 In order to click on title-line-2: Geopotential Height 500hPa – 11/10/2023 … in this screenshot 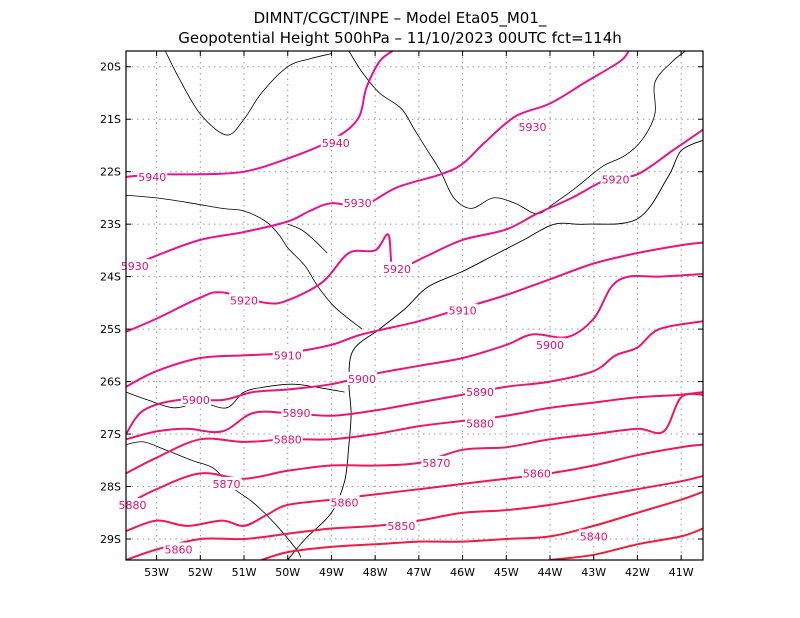, I will do `click(400, 38)`.